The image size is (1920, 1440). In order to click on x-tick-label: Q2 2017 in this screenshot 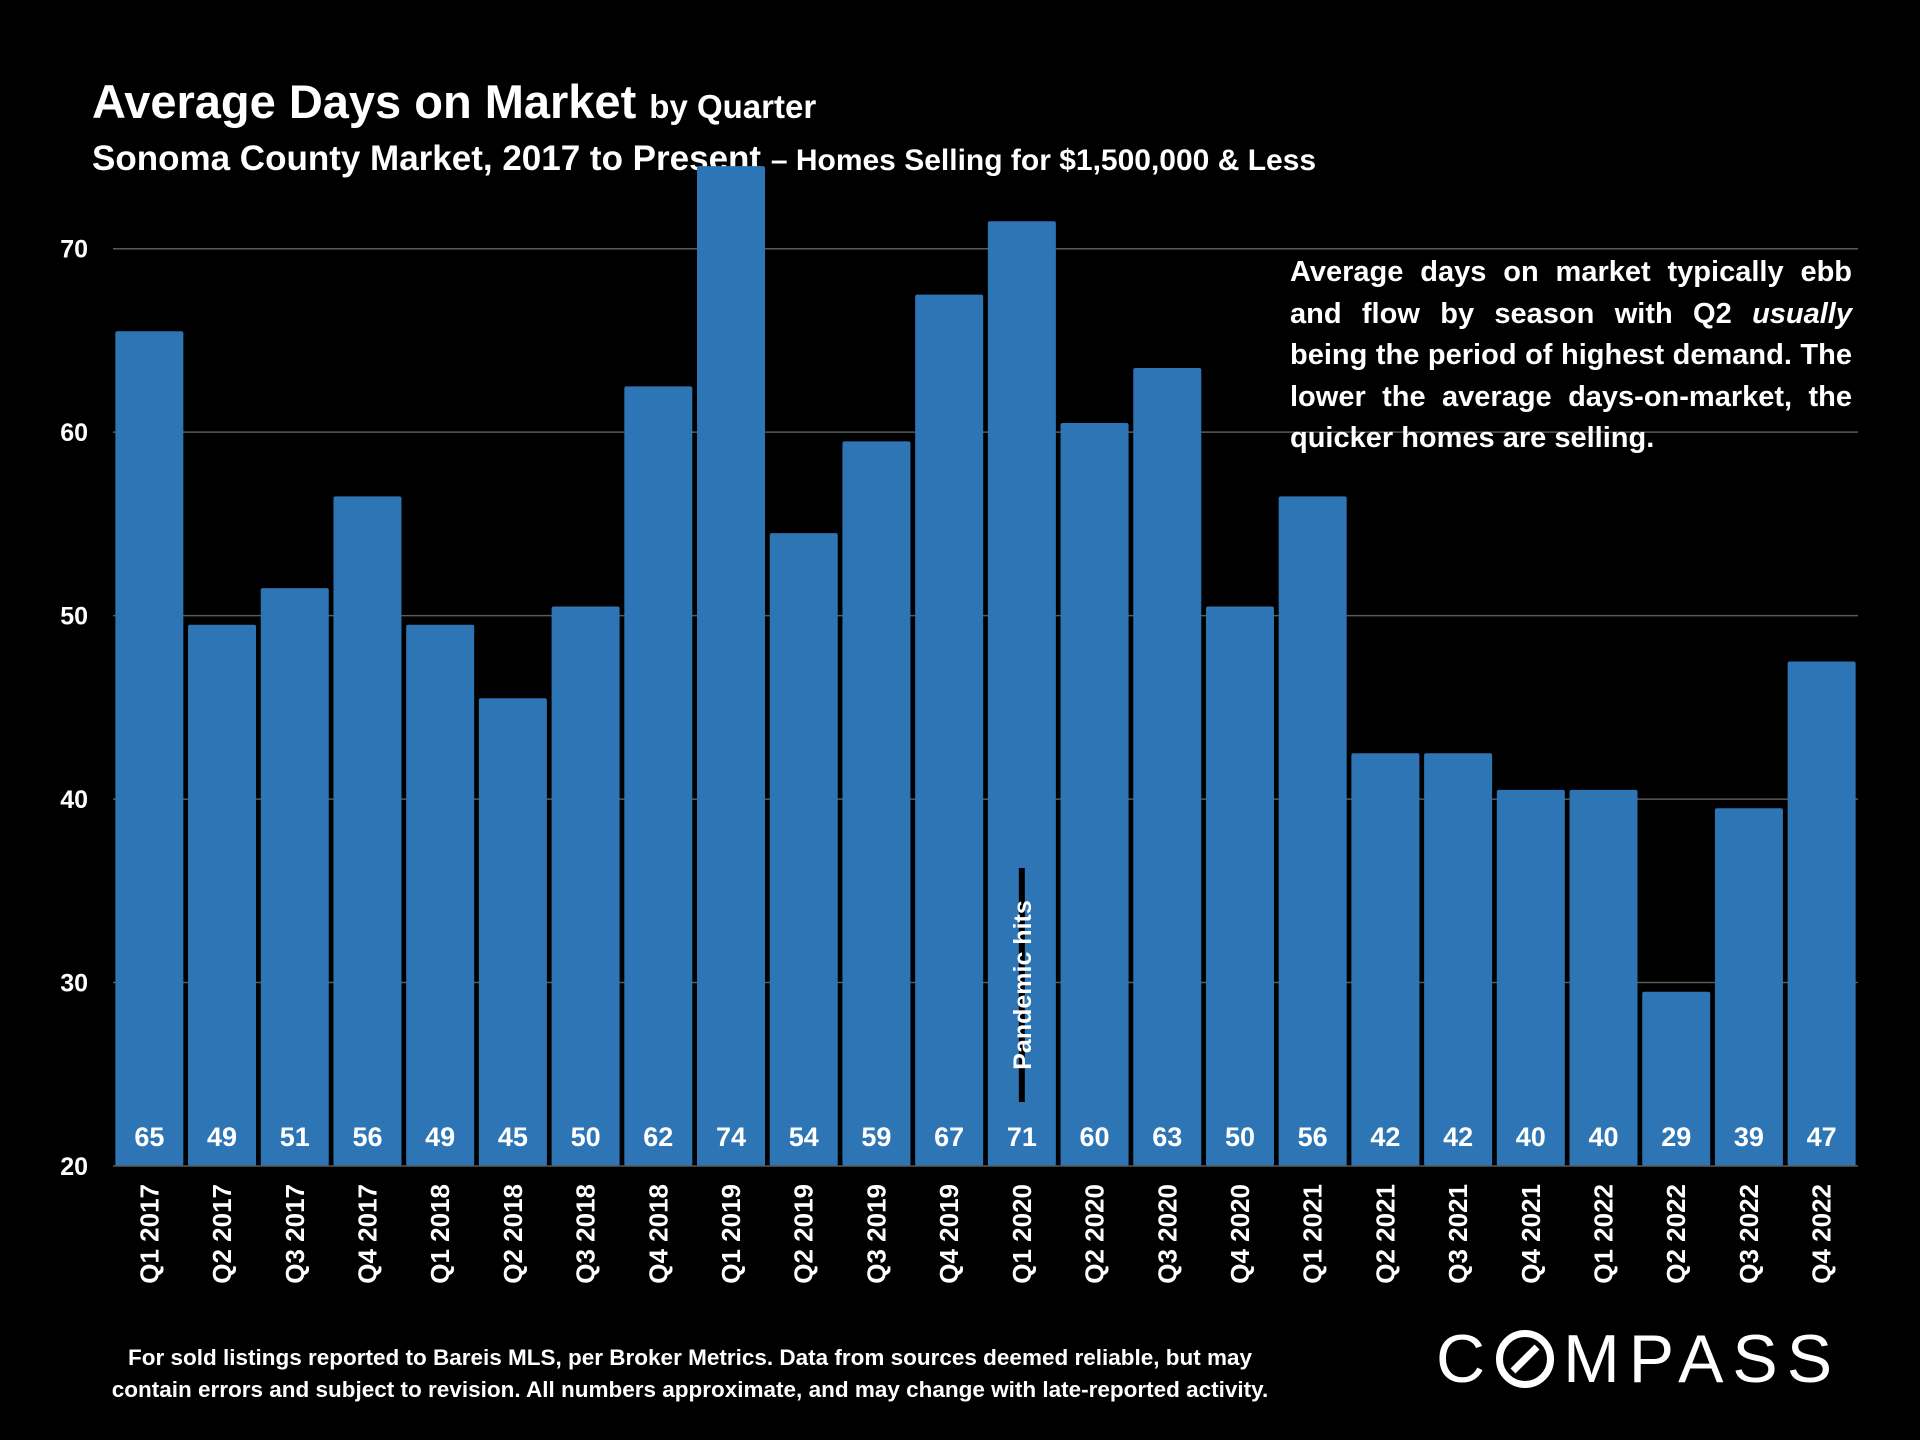, I will do `click(222, 1234)`.